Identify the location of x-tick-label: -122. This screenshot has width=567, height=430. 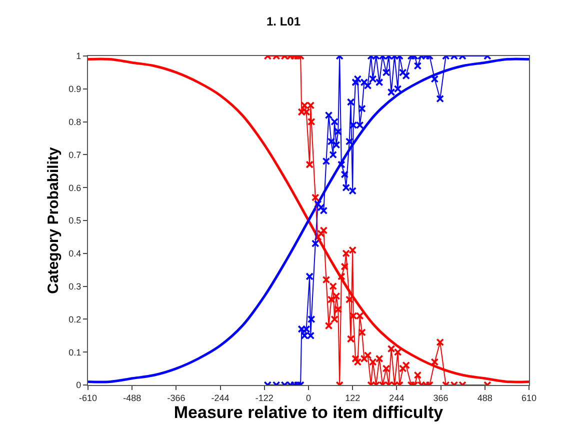
(264, 397).